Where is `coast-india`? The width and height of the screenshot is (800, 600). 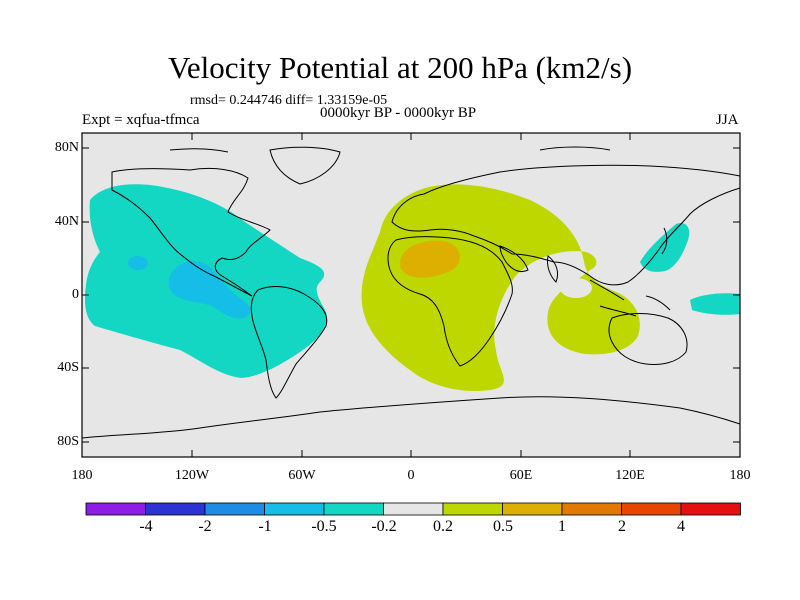 coast-india is located at coordinates (553, 269).